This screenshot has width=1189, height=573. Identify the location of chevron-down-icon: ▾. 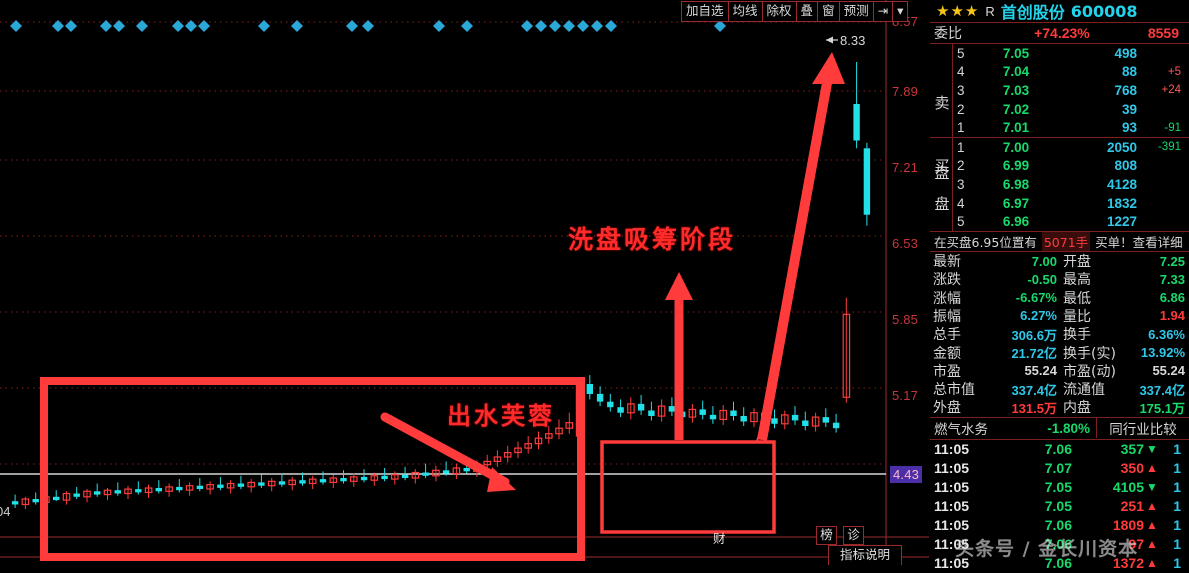
(900, 10).